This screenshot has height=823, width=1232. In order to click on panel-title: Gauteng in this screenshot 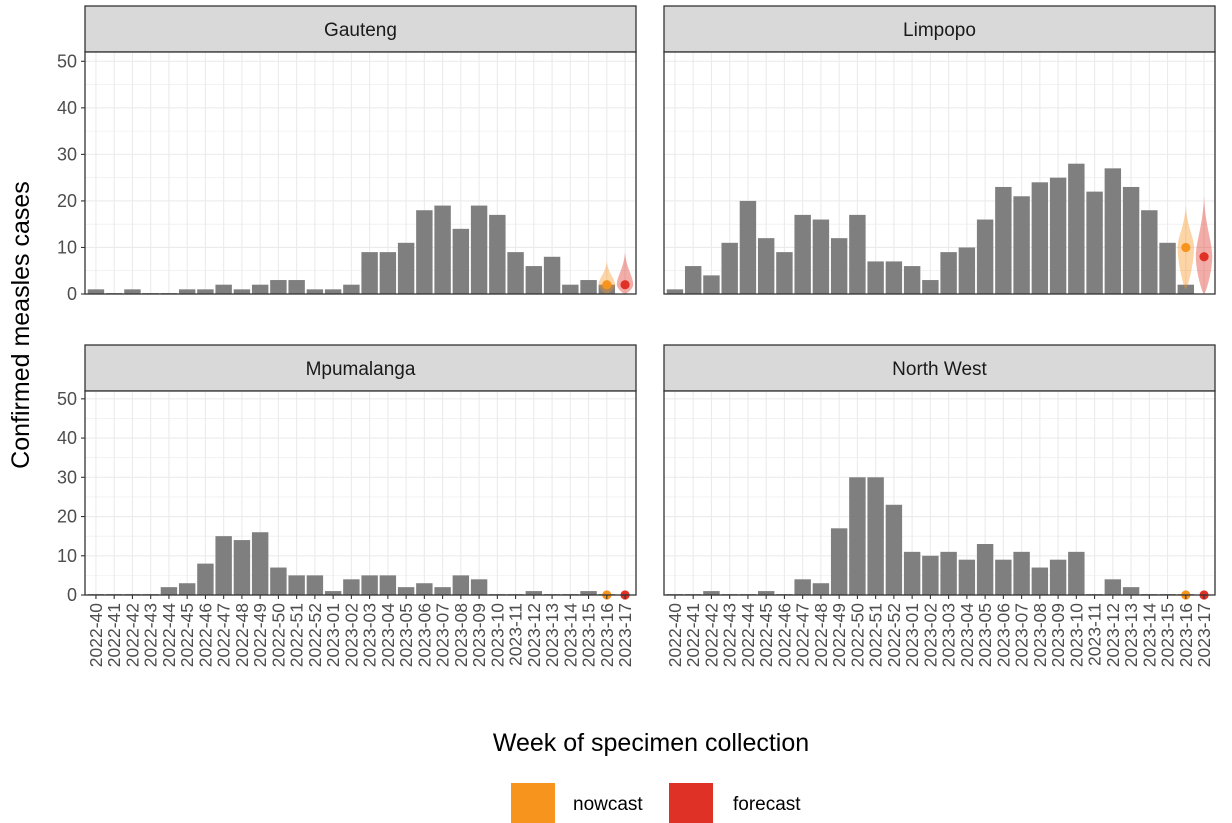, I will do `click(360, 30)`.